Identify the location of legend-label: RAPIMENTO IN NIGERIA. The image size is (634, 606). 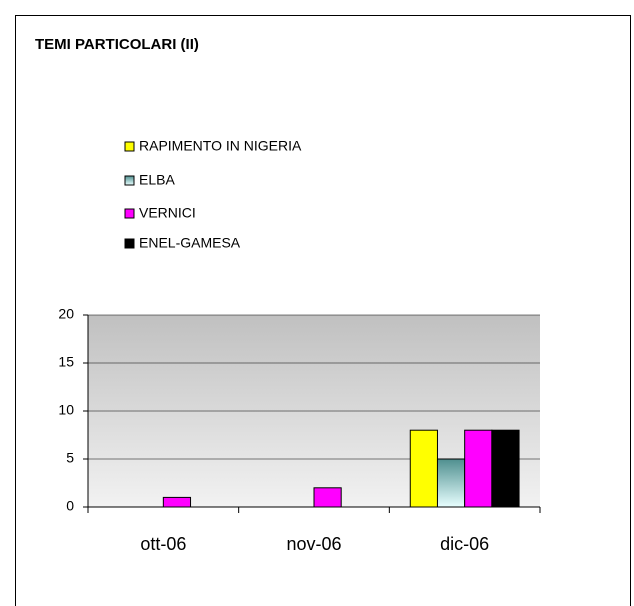
(220, 146).